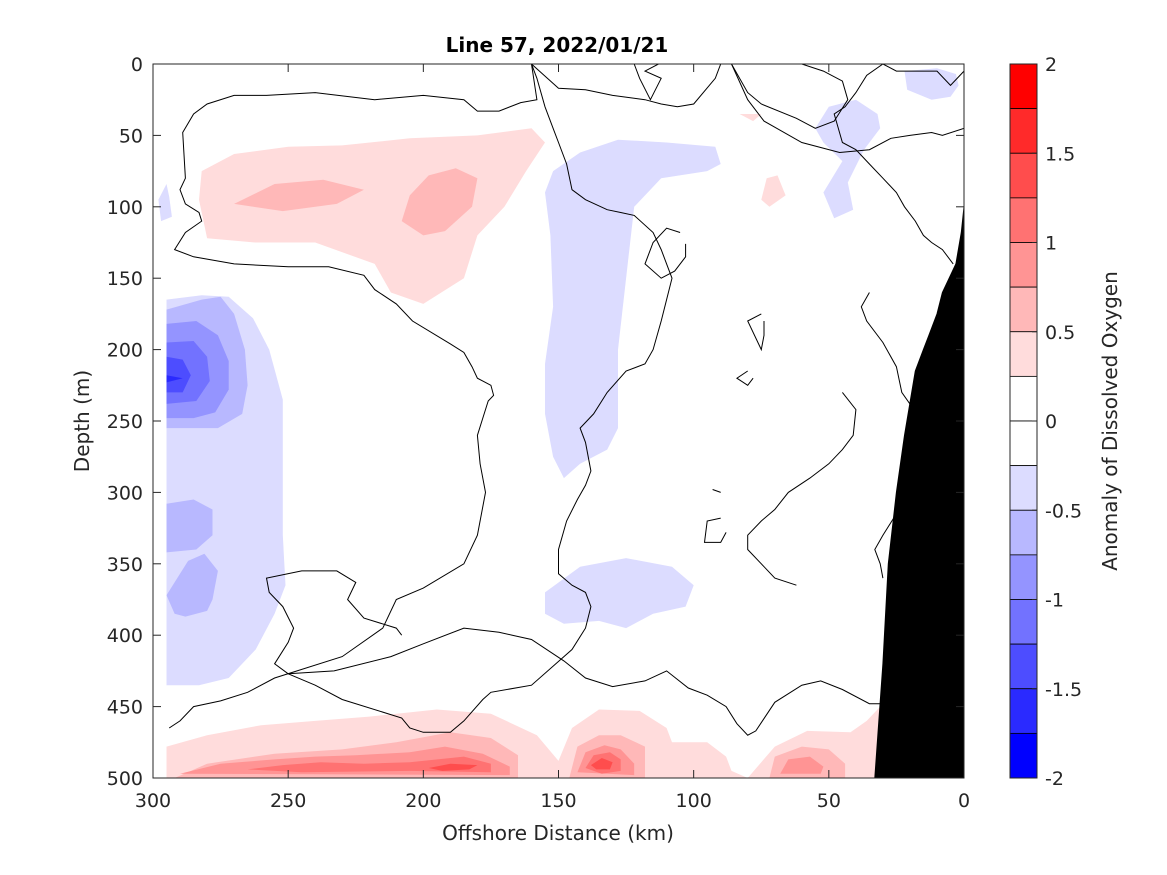 This screenshot has height=875, width=1167. Describe the element at coordinates (1110, 421) in the screenshot. I see `colorbar-label: Anomaly of Dissolved Oxygen` at that location.